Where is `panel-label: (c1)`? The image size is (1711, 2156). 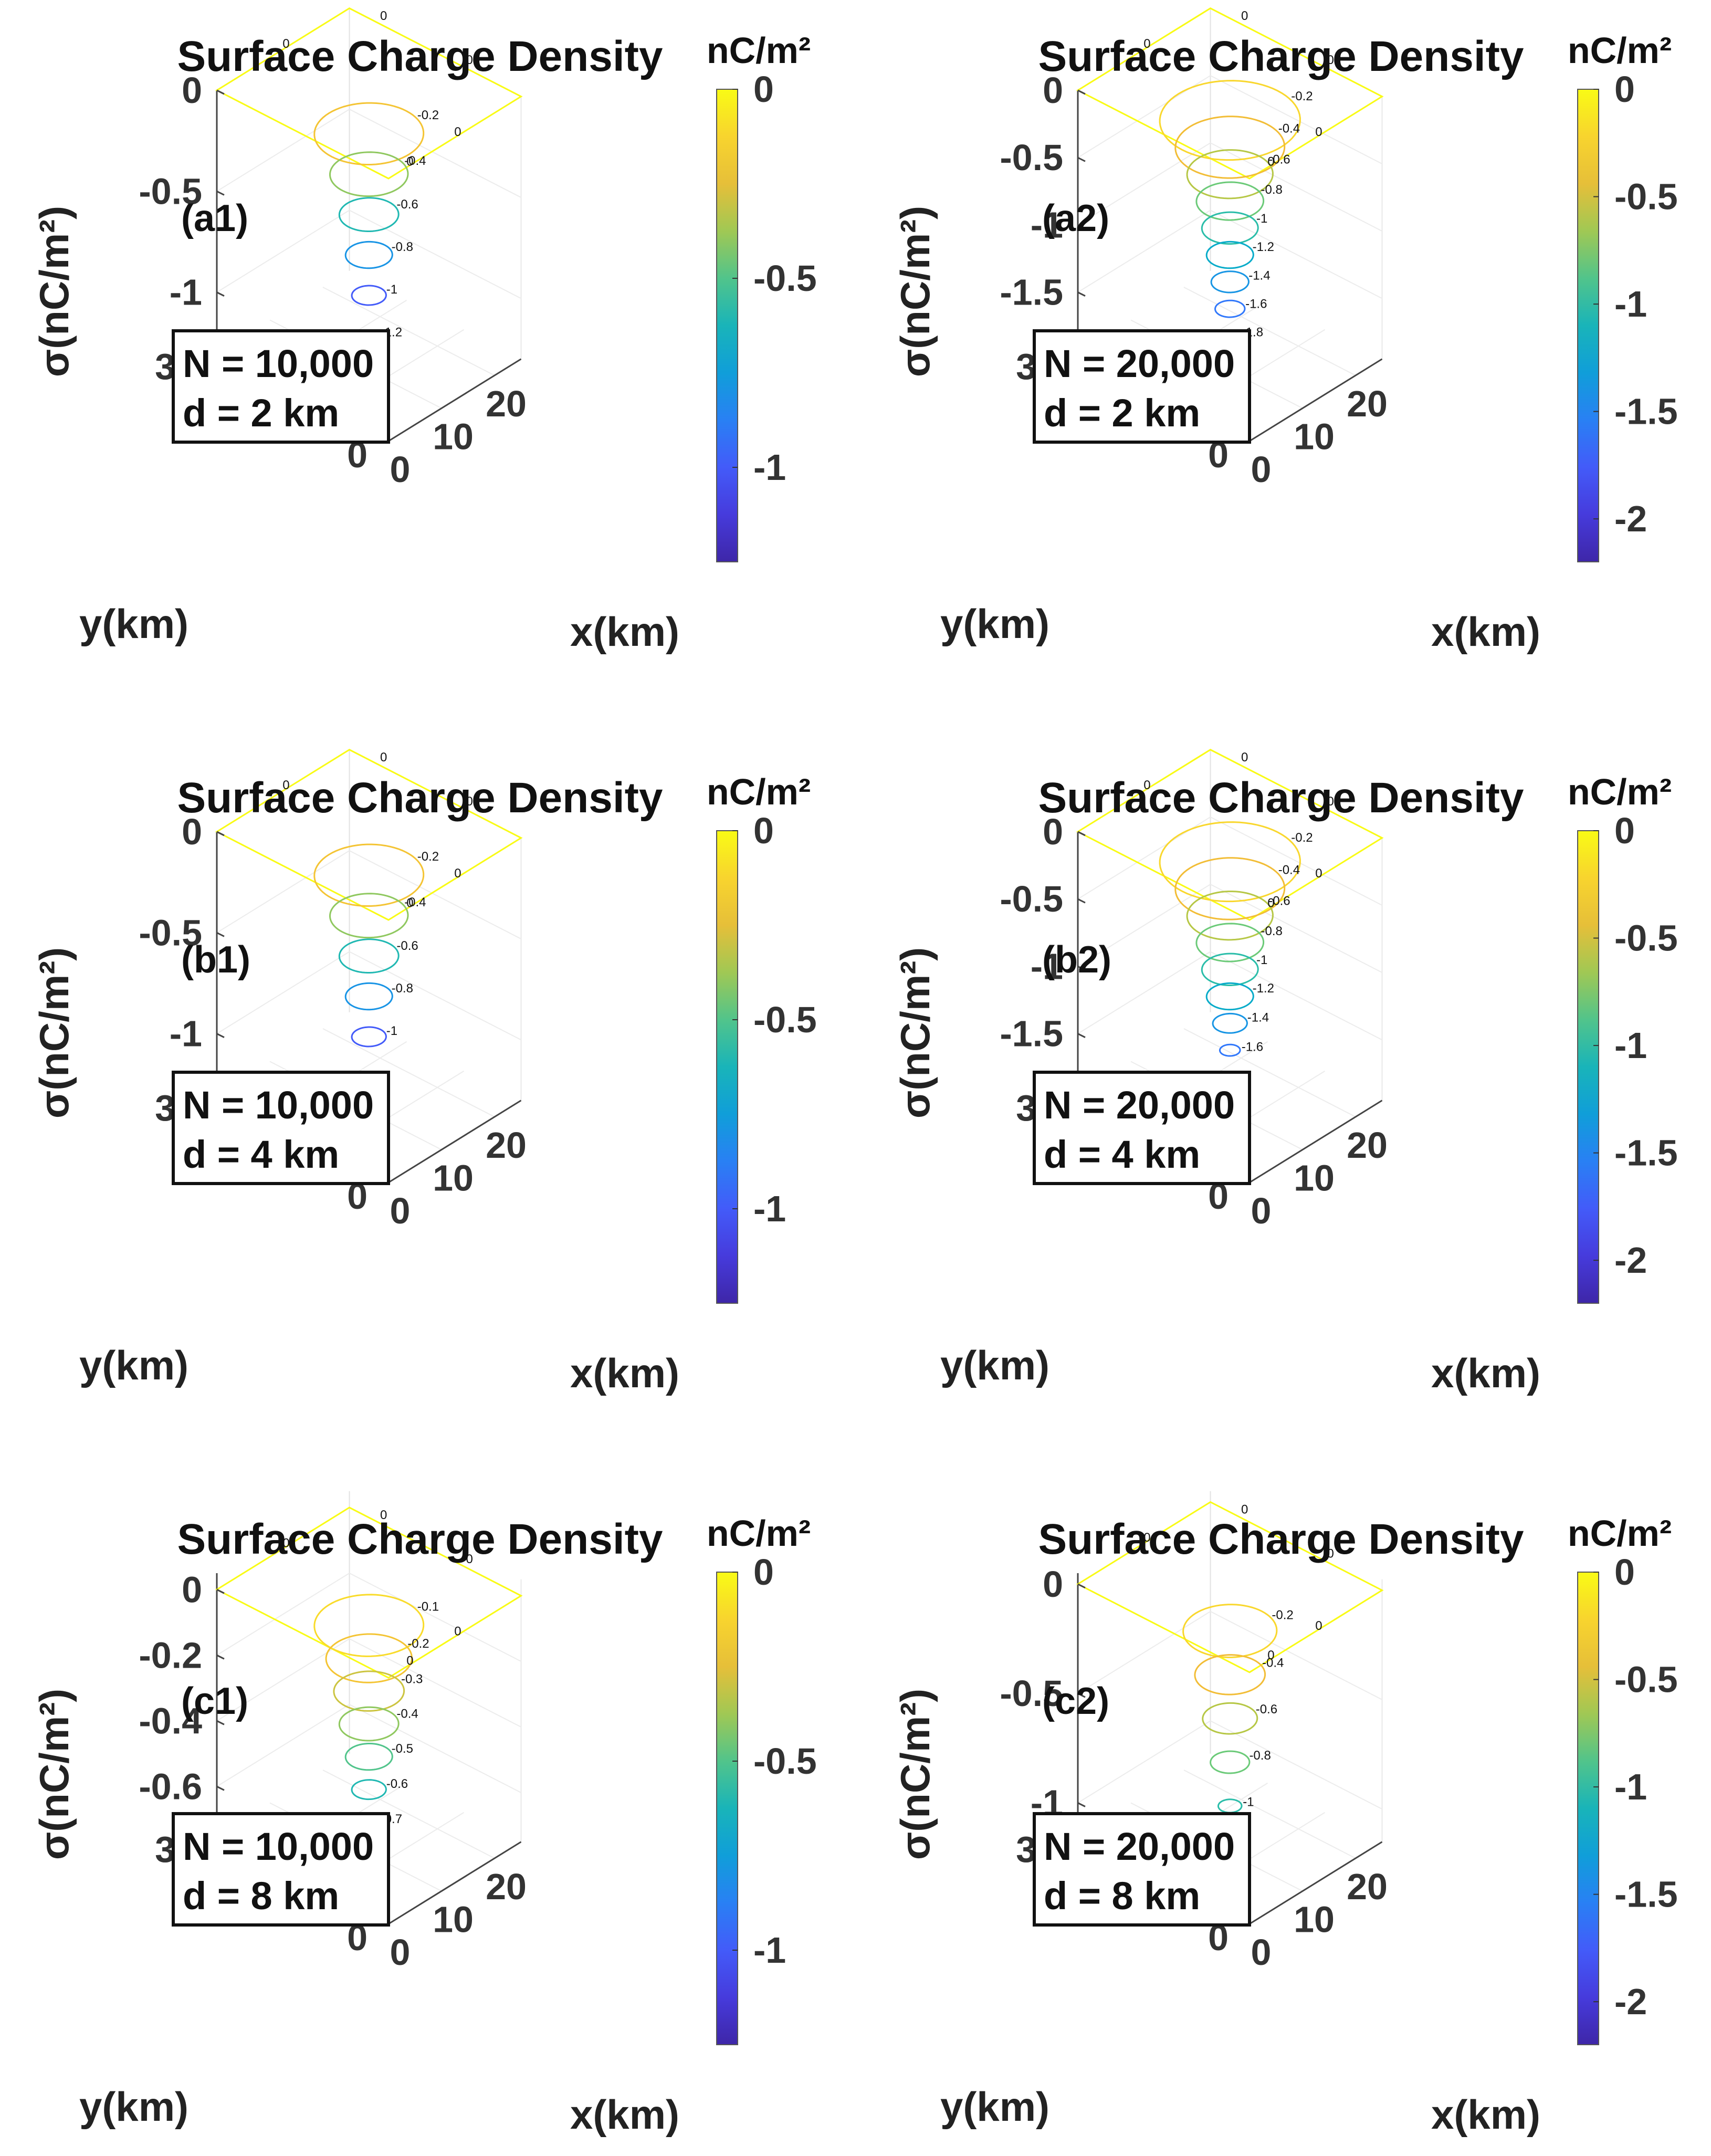 panel-label: (c1) is located at coordinates (214, 1701).